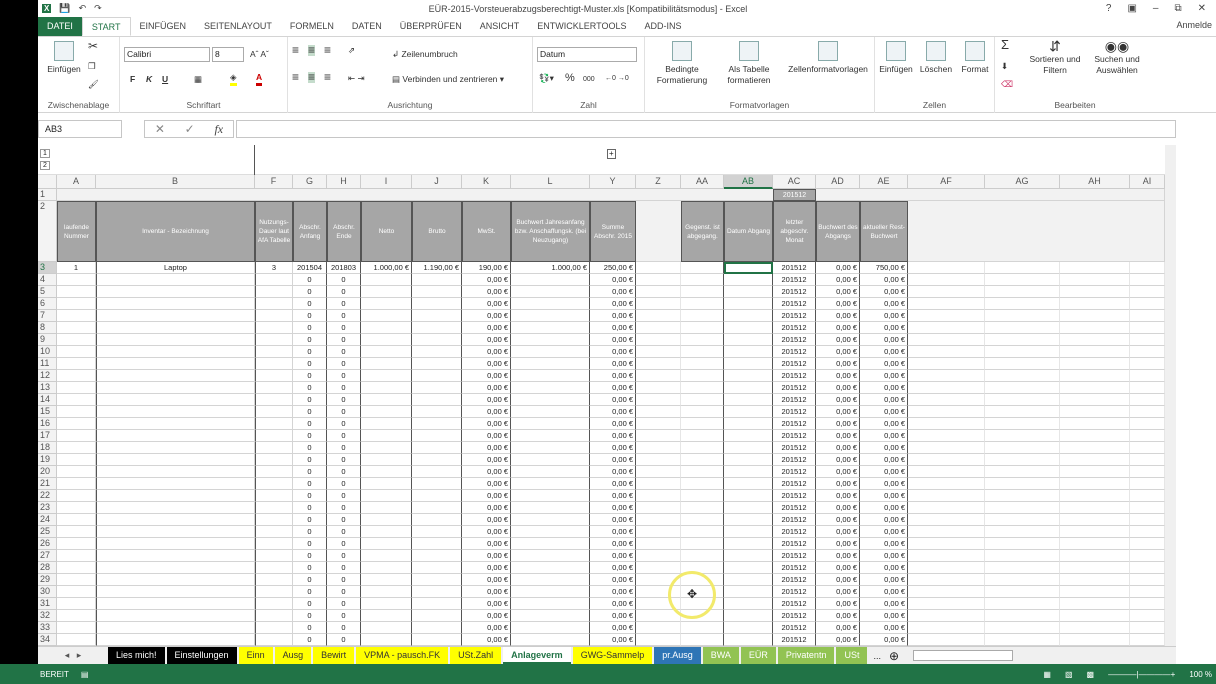  I want to click on cell-i19, so click(386, 460).